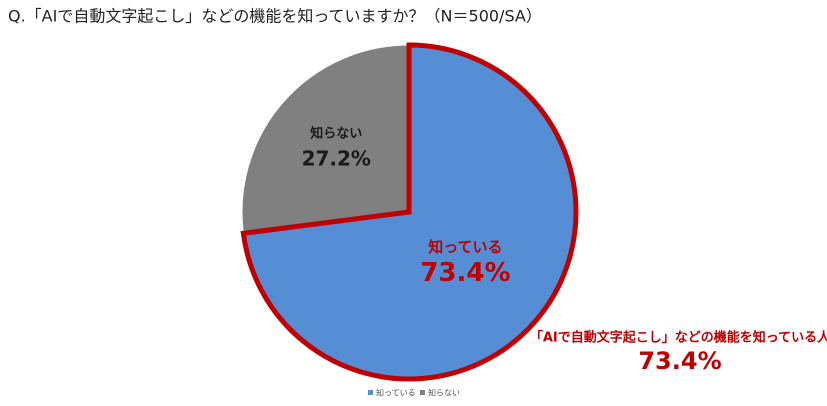 The height and width of the screenshot is (406, 827). What do you see at coordinates (444, 393) in the screenshot?
I see `legend-label: 知らない` at bounding box center [444, 393].